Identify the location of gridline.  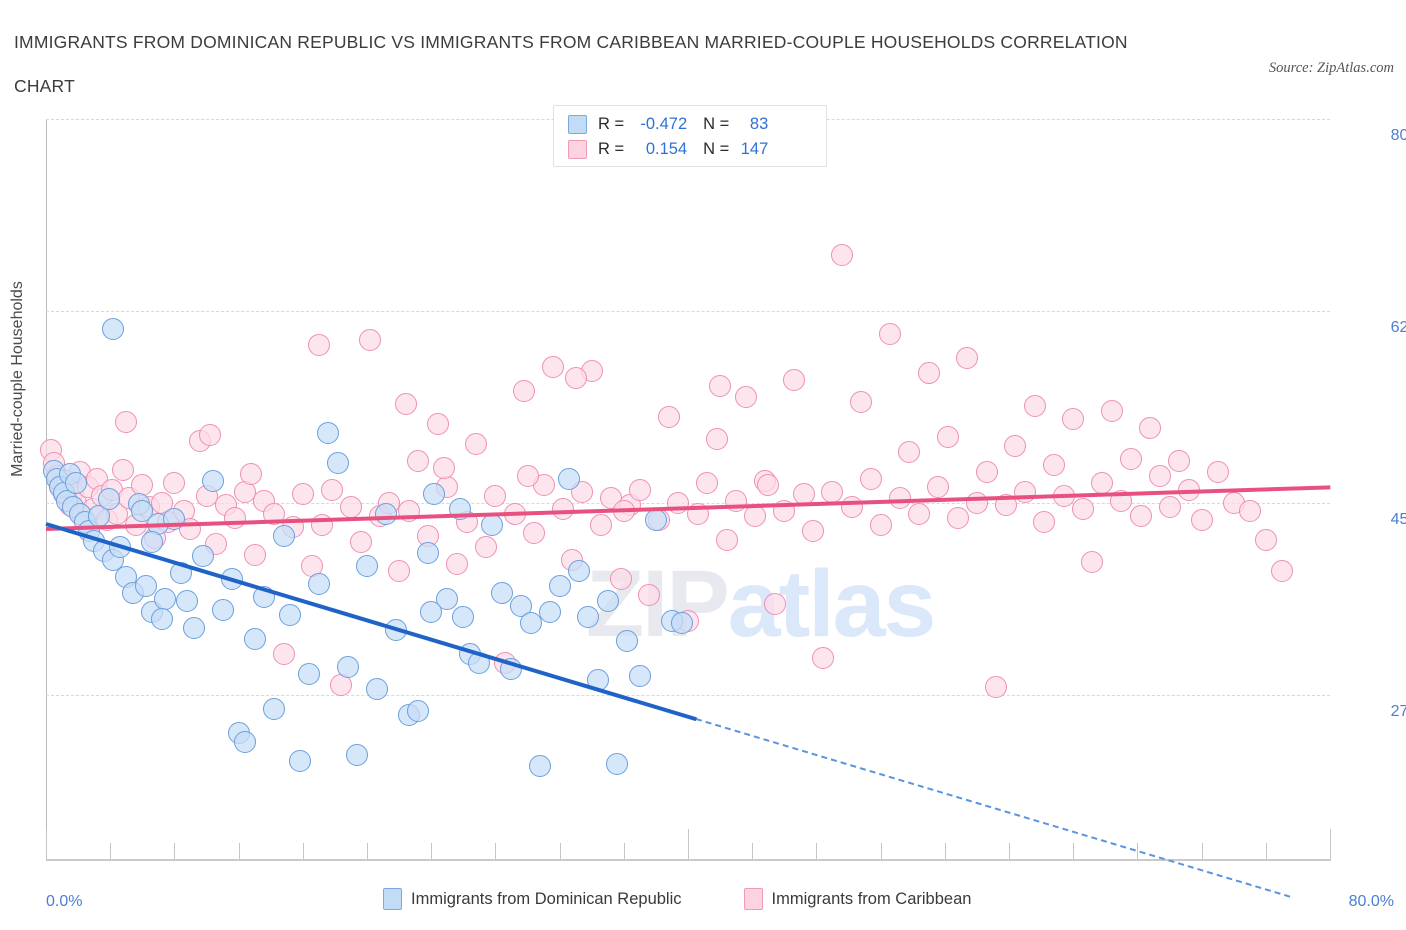
(688, 311).